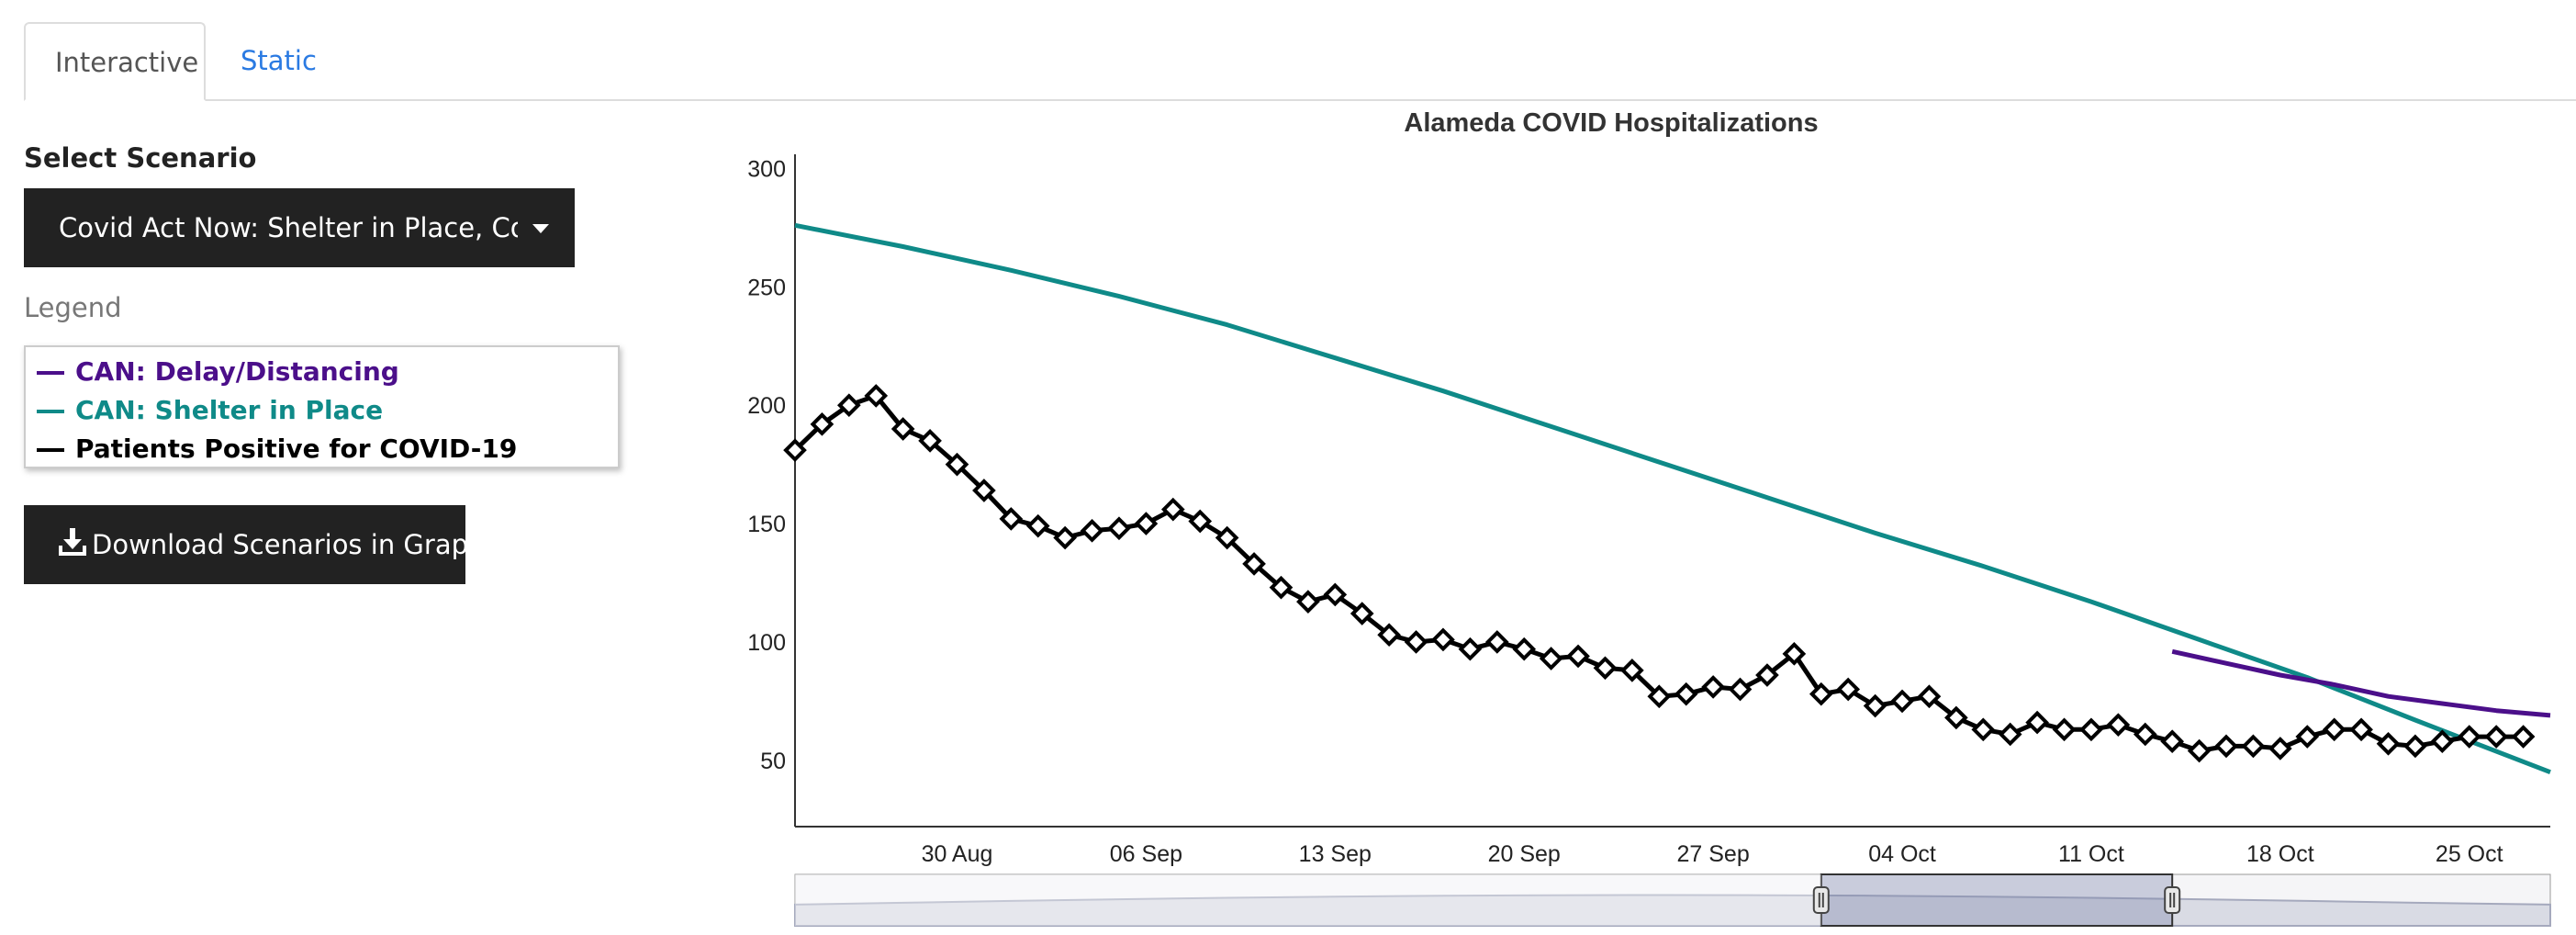 This screenshot has width=2576, height=935. Describe the element at coordinates (2469, 854) in the screenshot. I see `x-tick-label: 25 Oct` at that location.